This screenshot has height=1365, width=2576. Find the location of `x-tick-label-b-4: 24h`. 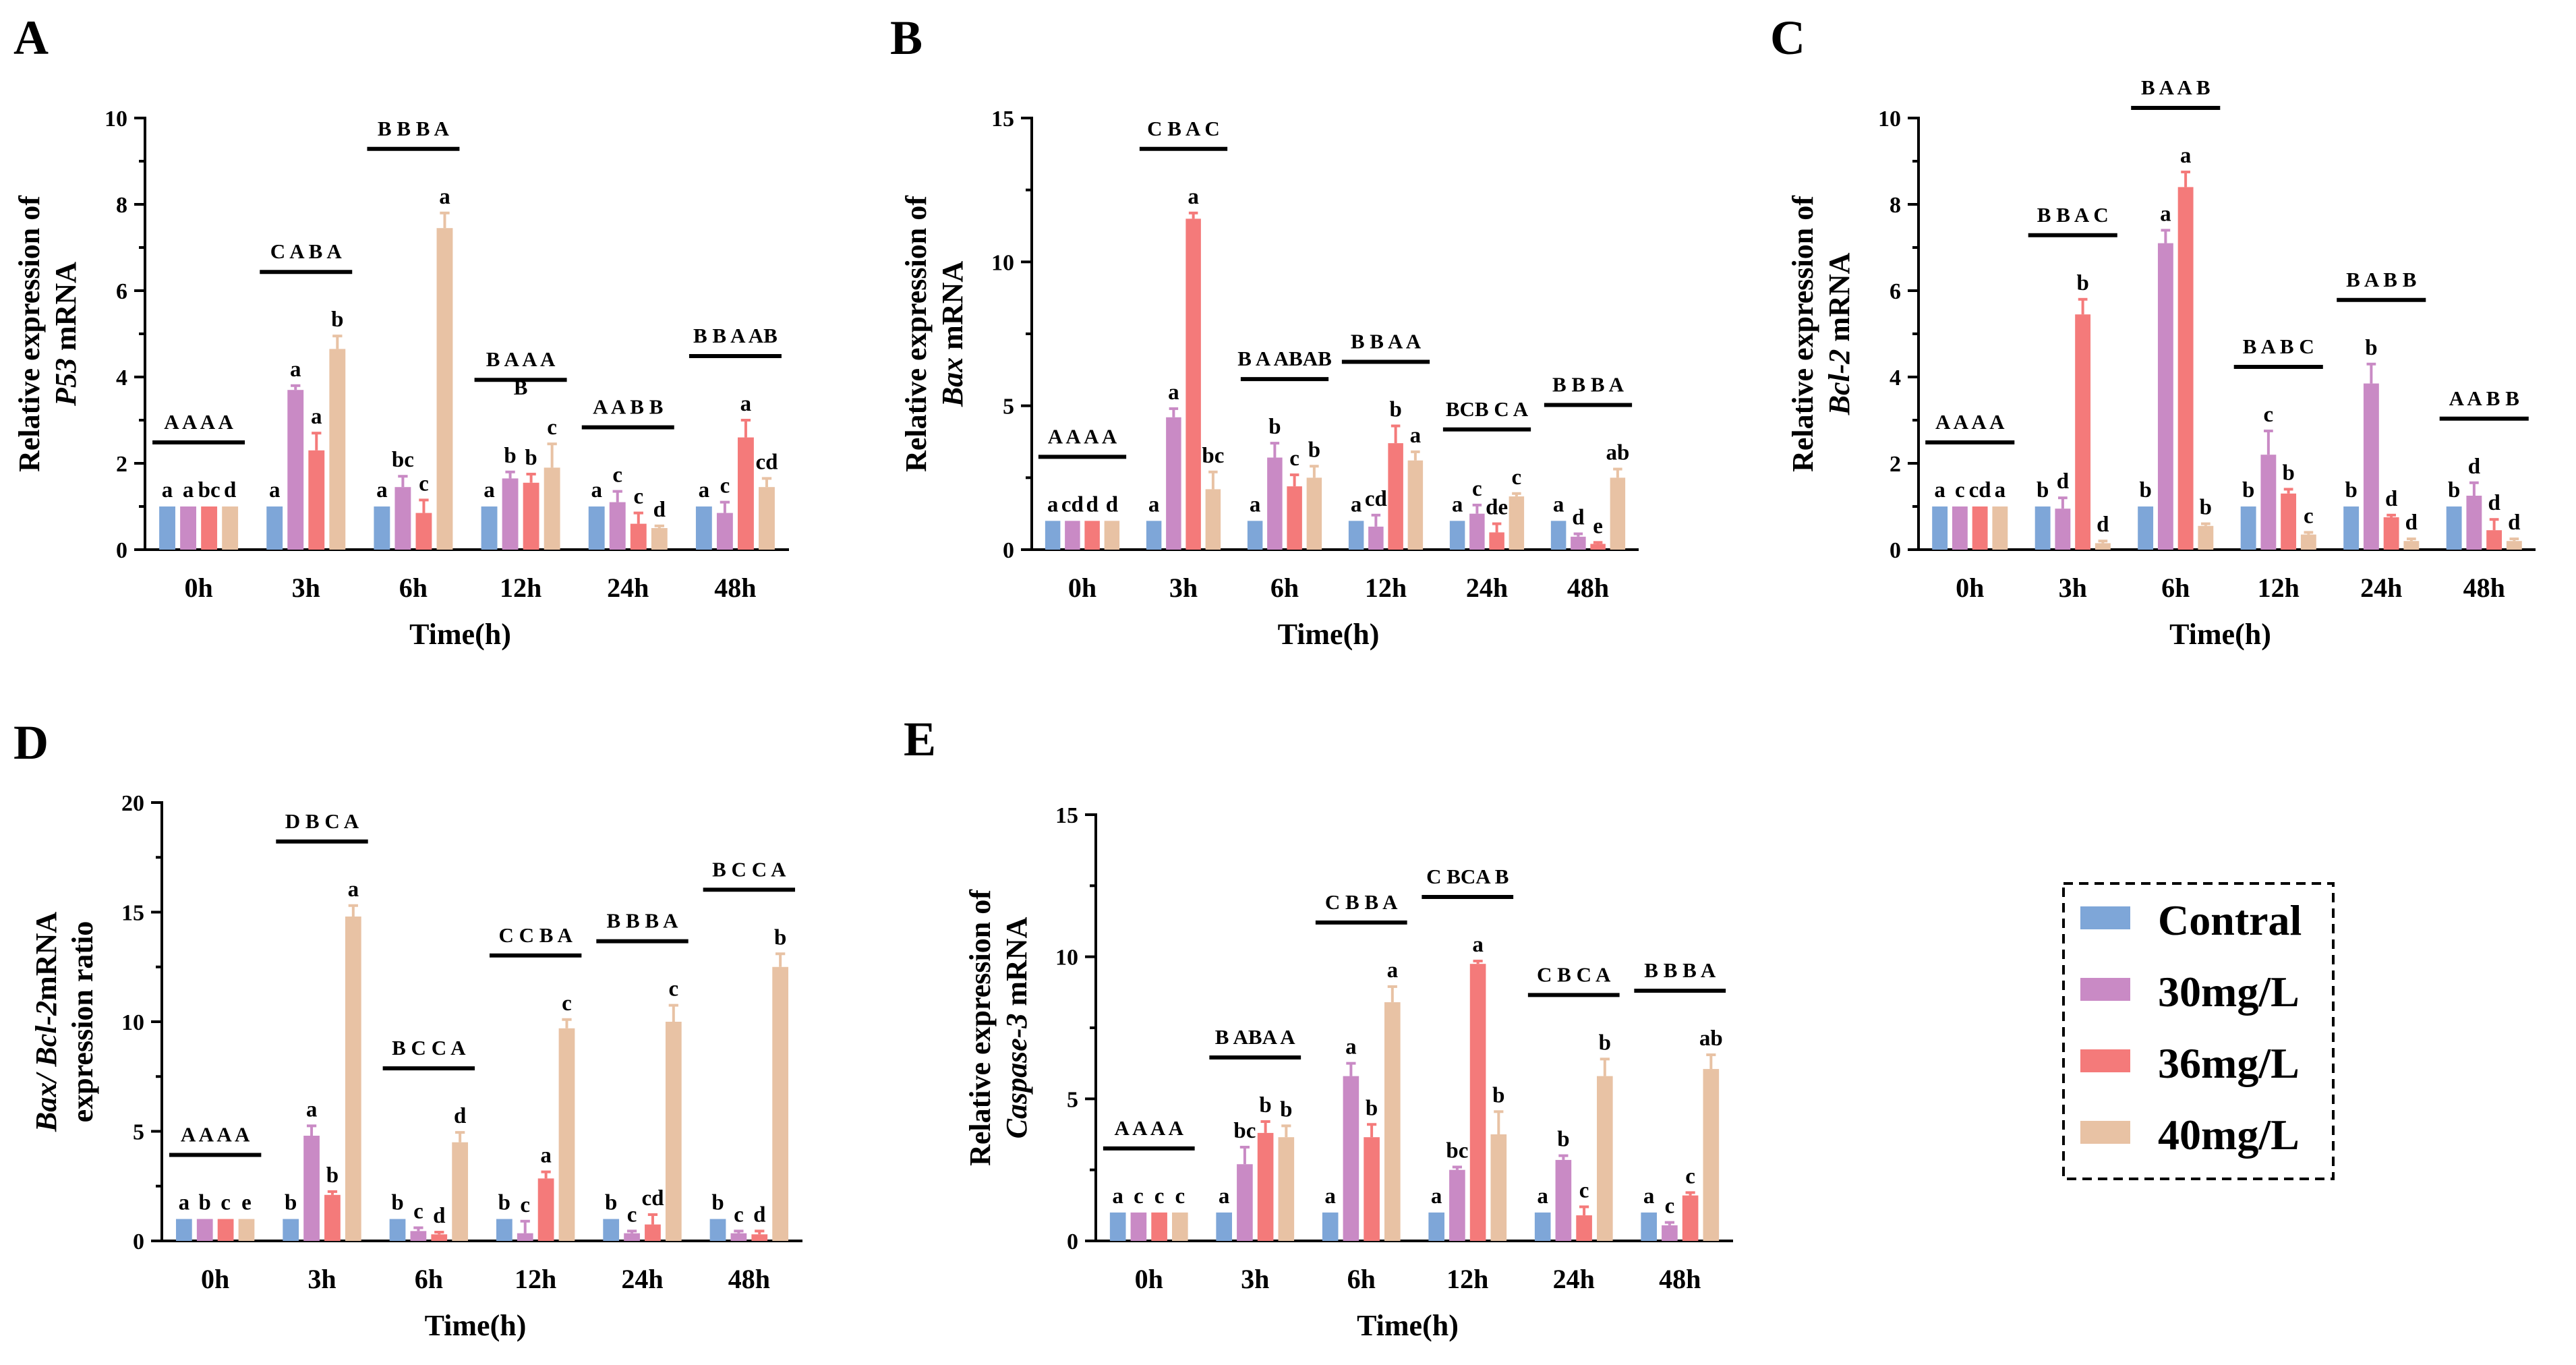

x-tick-label-b-4: 24h is located at coordinates (1487, 588).